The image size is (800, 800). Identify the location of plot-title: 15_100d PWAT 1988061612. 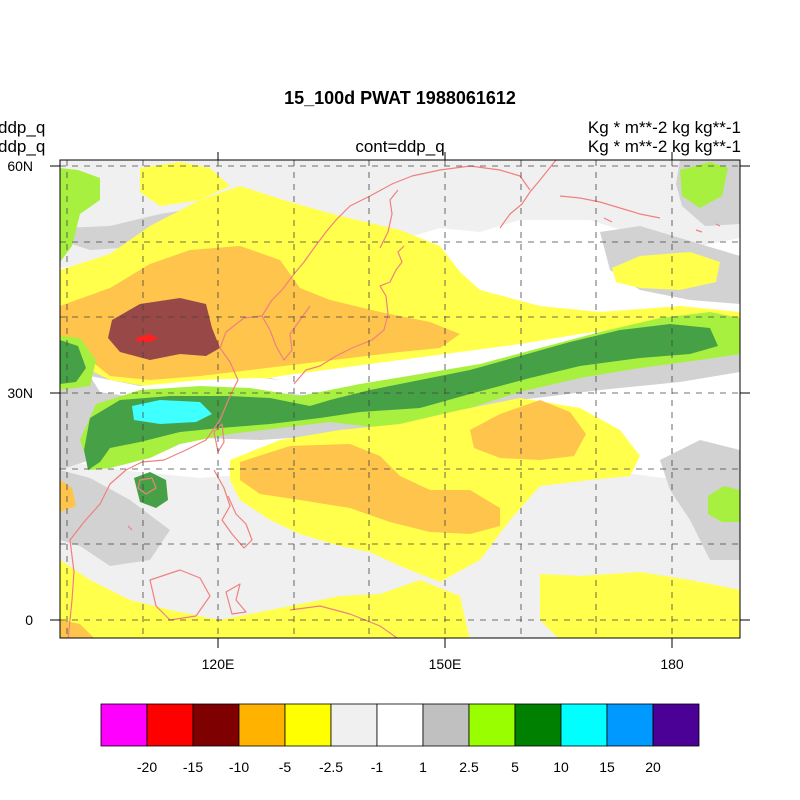
(400, 98).